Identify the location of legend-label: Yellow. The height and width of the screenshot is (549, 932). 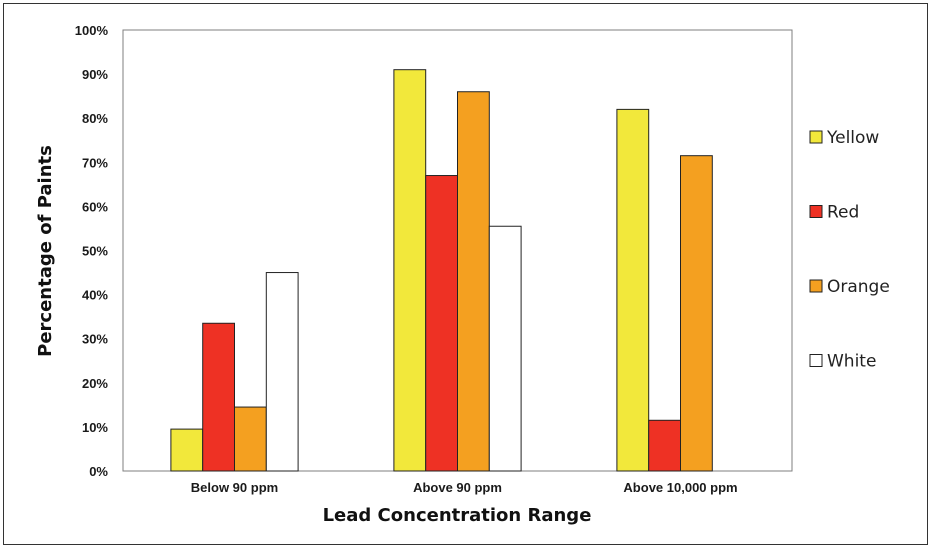
(852, 138).